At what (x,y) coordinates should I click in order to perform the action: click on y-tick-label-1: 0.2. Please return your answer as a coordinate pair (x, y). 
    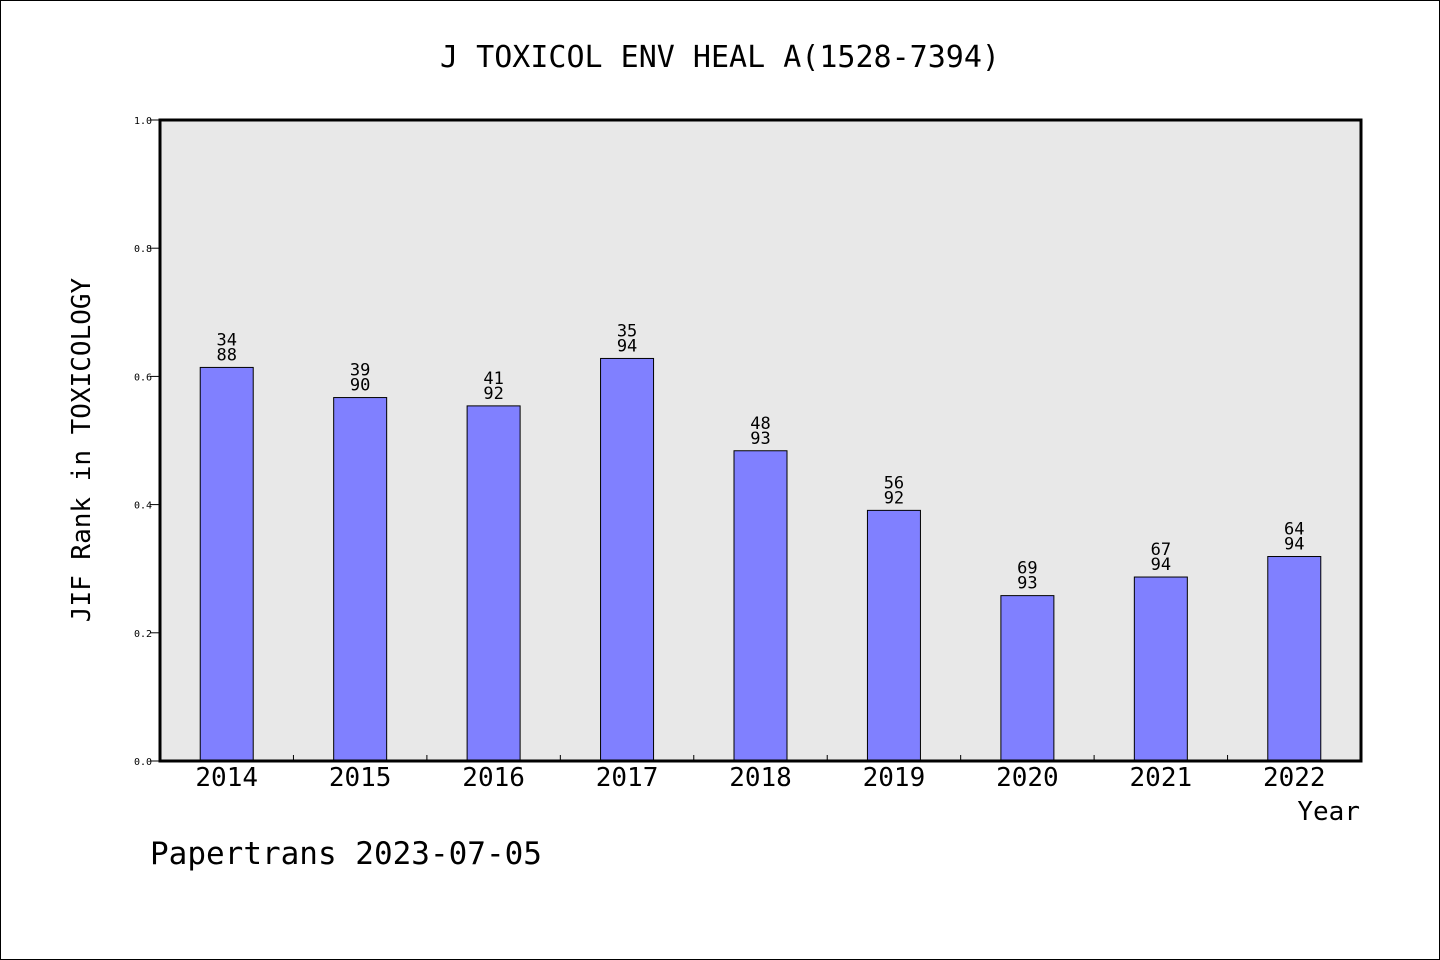
    Looking at the image, I should click on (143, 634).